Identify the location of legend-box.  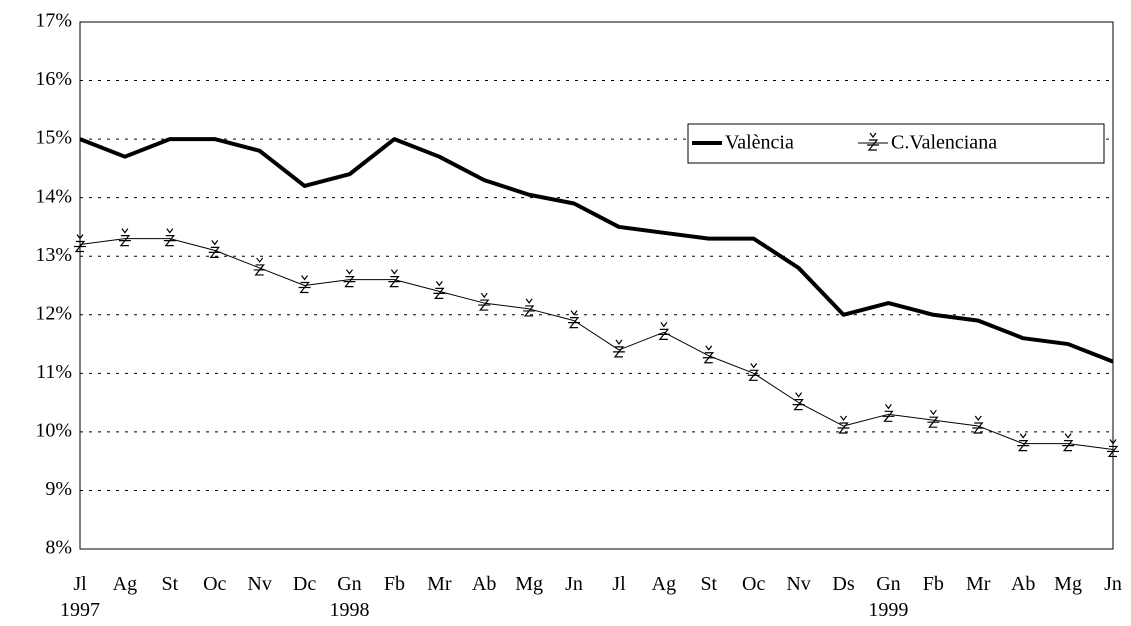
(896, 143).